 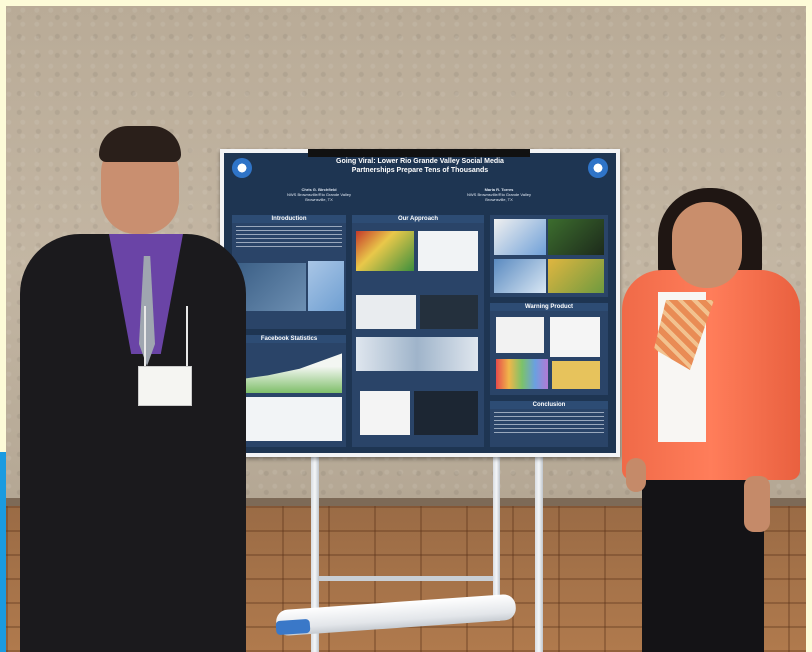 I want to click on map-thumbnail, so click(x=271, y=287).